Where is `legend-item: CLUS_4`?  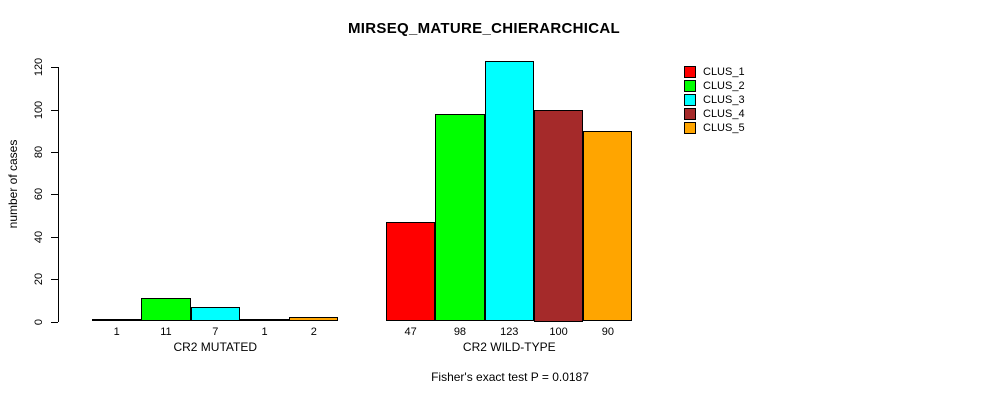
legend-item: CLUS_4 is located at coordinates (714, 114).